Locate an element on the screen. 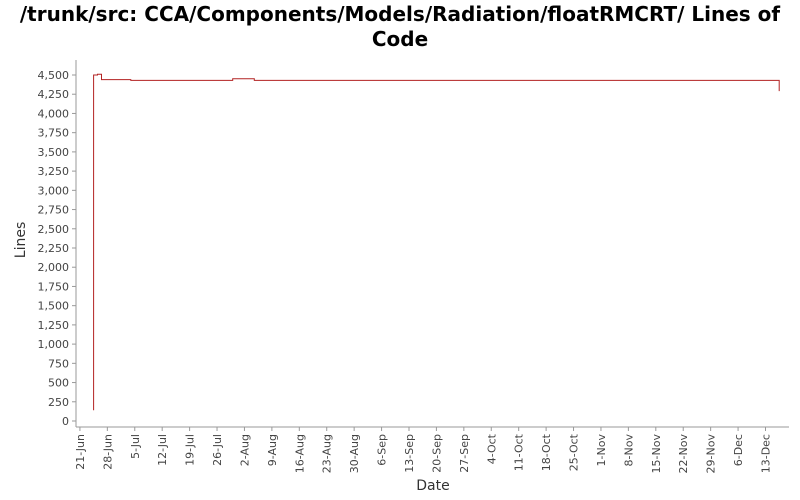 This screenshot has height=500, width=800. y-tick-label: 2,000 is located at coordinates (54, 267).